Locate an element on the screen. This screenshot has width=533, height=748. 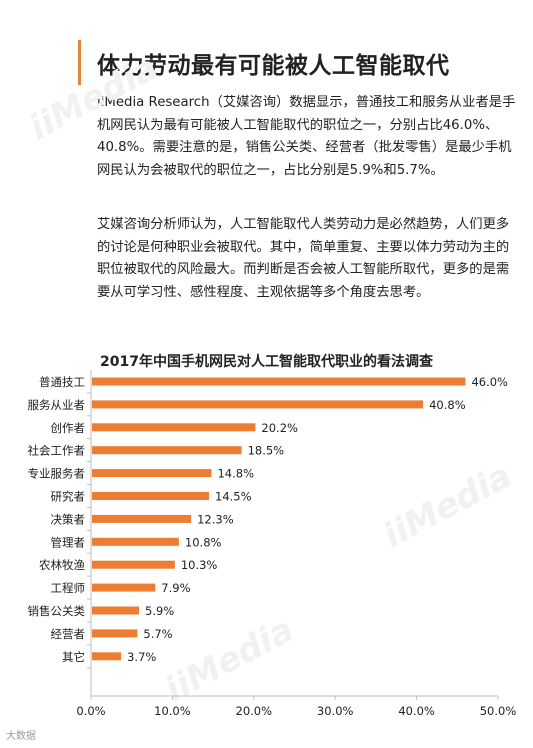
category-label: 社会工作者 is located at coordinates (57, 451).